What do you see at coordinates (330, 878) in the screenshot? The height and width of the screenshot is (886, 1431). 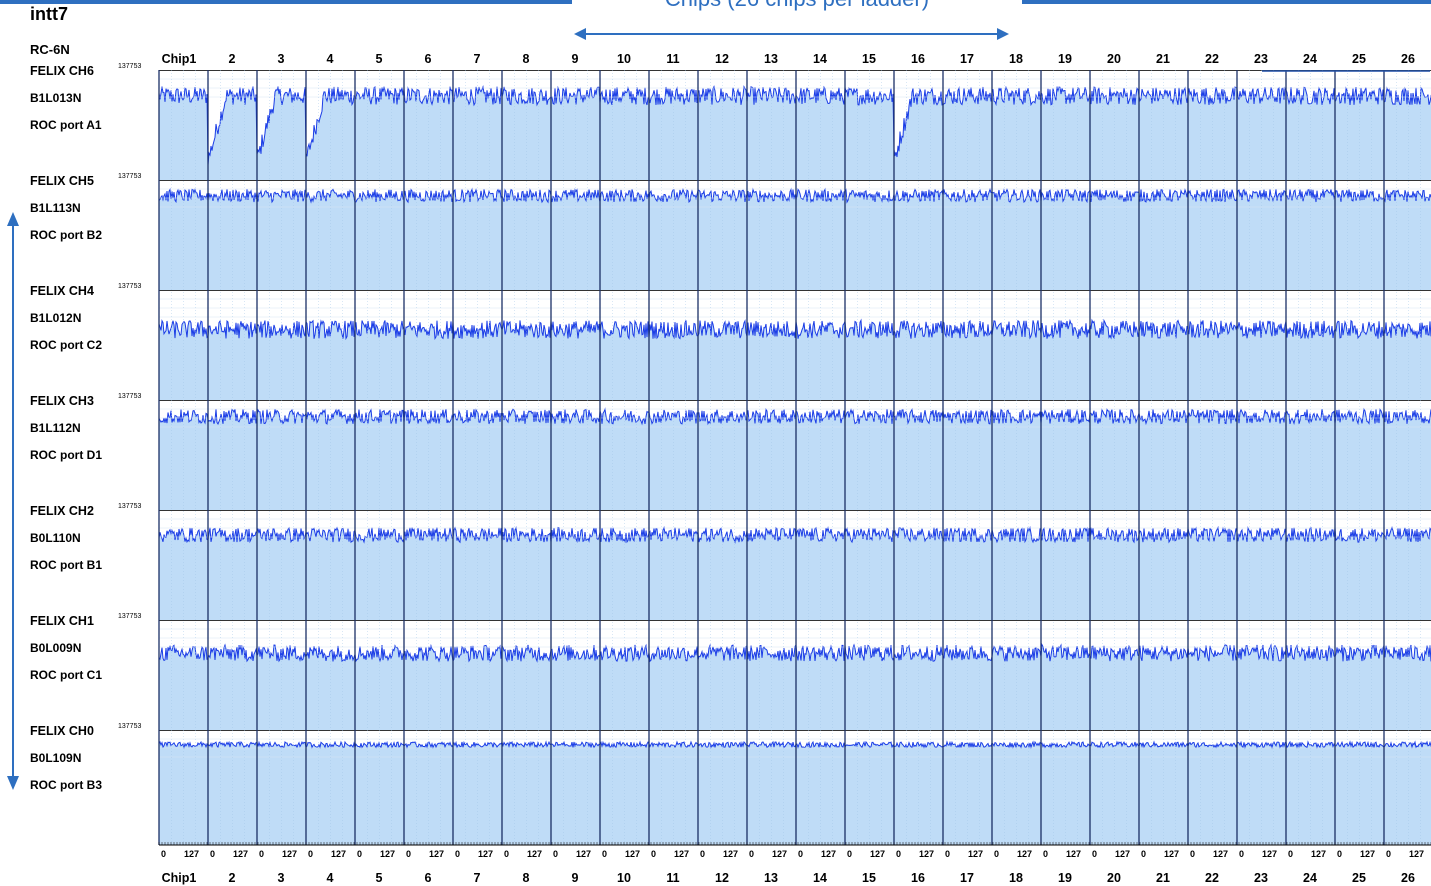 I see `chip-header-bottom: 4` at bounding box center [330, 878].